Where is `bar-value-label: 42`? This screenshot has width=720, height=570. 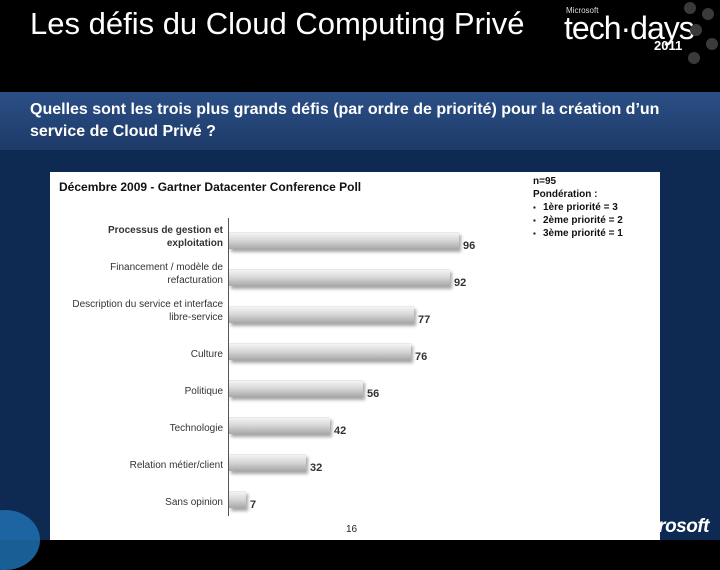 bar-value-label: 42 is located at coordinates (340, 431).